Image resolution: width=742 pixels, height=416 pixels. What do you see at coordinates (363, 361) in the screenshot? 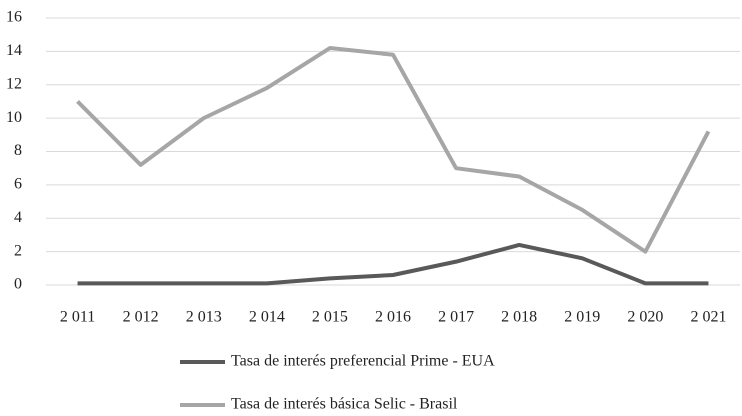
I see `legend-label: Tasa de interés preferencial Prime - EUA` at bounding box center [363, 361].